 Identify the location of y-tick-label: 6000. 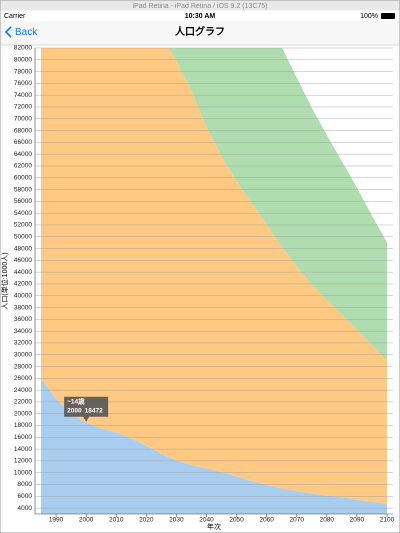
(25, 496).